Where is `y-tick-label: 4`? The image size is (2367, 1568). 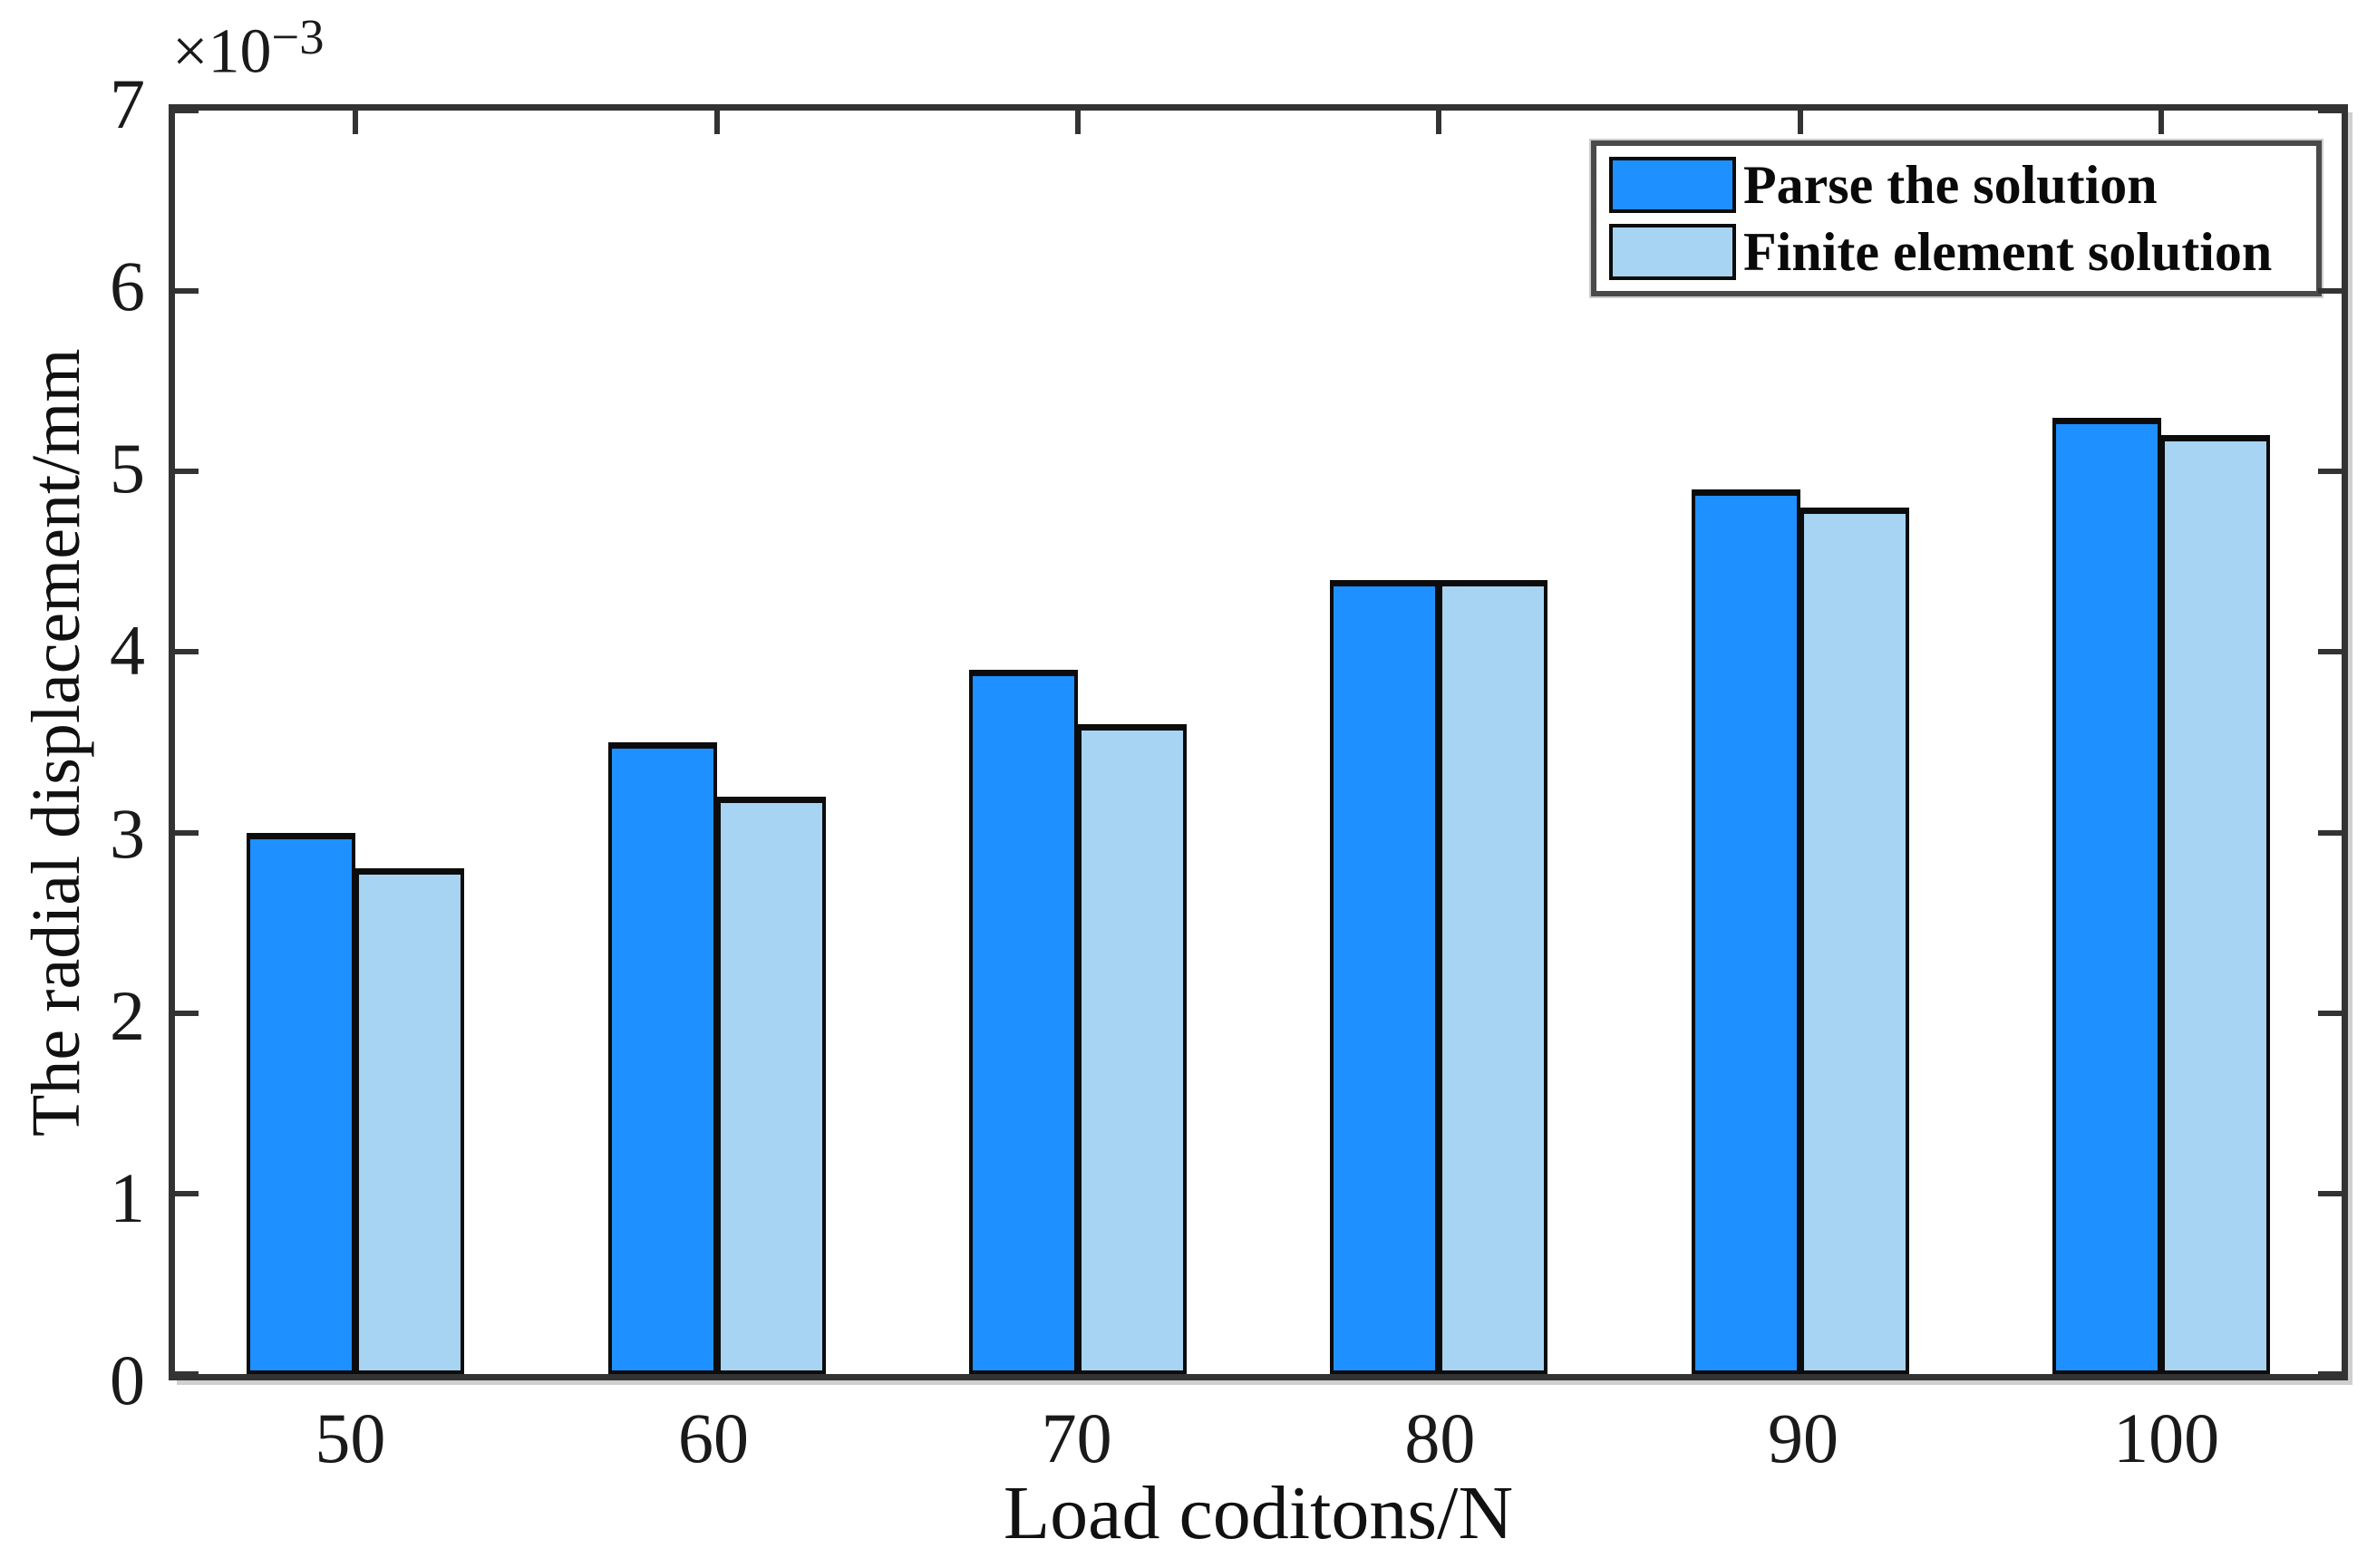 y-tick-label: 4 is located at coordinates (127, 651).